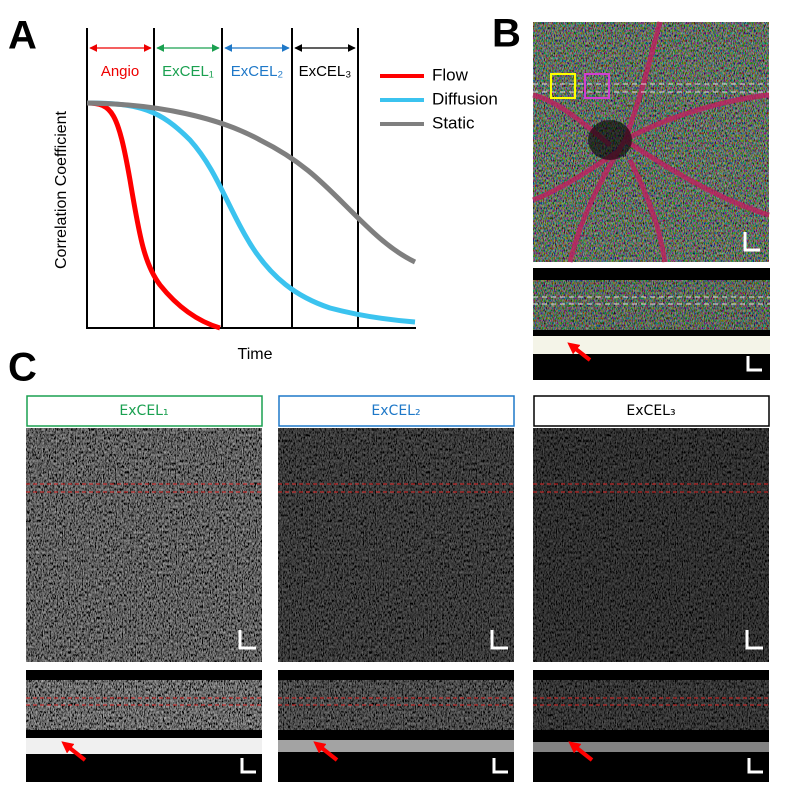 Image resolution: width=795 pixels, height=809 pixels. I want to click on column-title: ExCEL₁, so click(143, 411).